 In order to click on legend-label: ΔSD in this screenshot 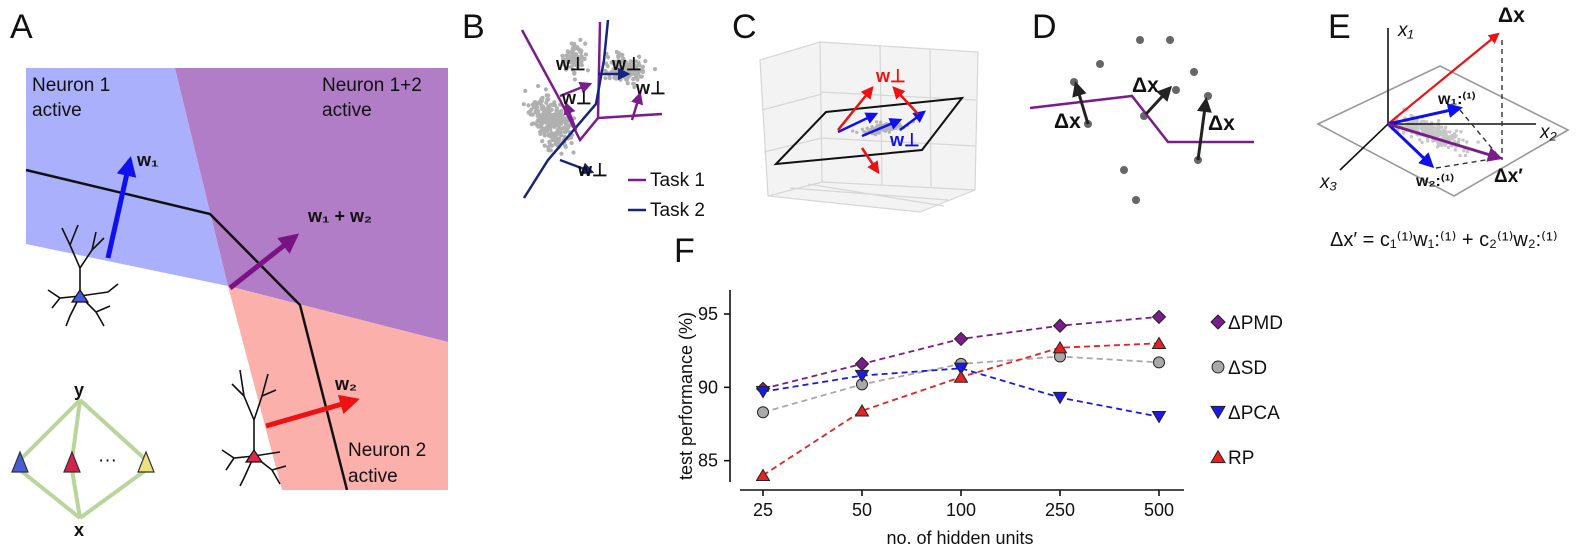, I will do `click(1247, 368)`.